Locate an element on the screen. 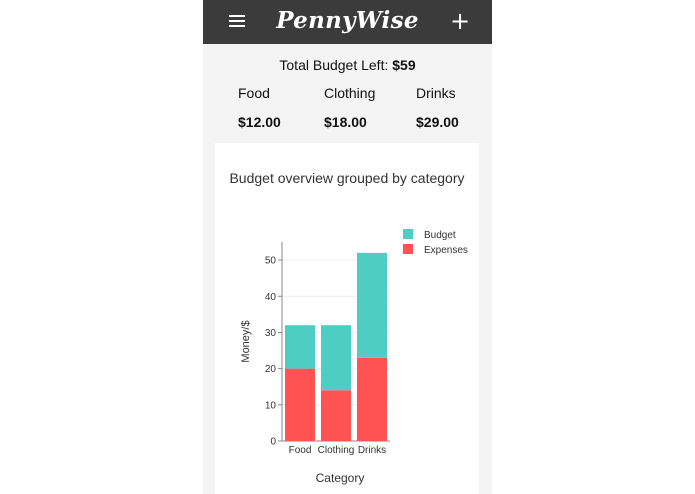 The width and height of the screenshot is (695, 494). total-budget-value: $59 is located at coordinates (404, 65).